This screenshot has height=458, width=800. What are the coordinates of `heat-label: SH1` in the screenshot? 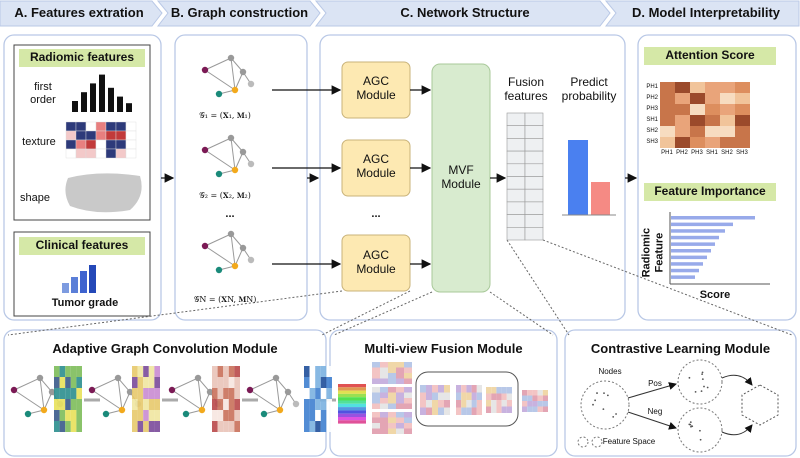 It's located at (712, 153).